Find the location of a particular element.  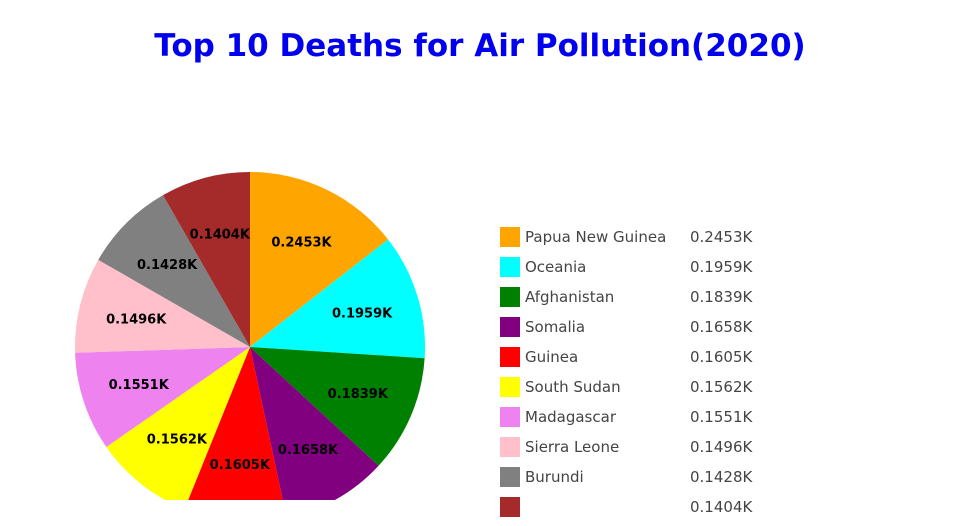

legend-value: 0.1496K is located at coordinates (721, 447).